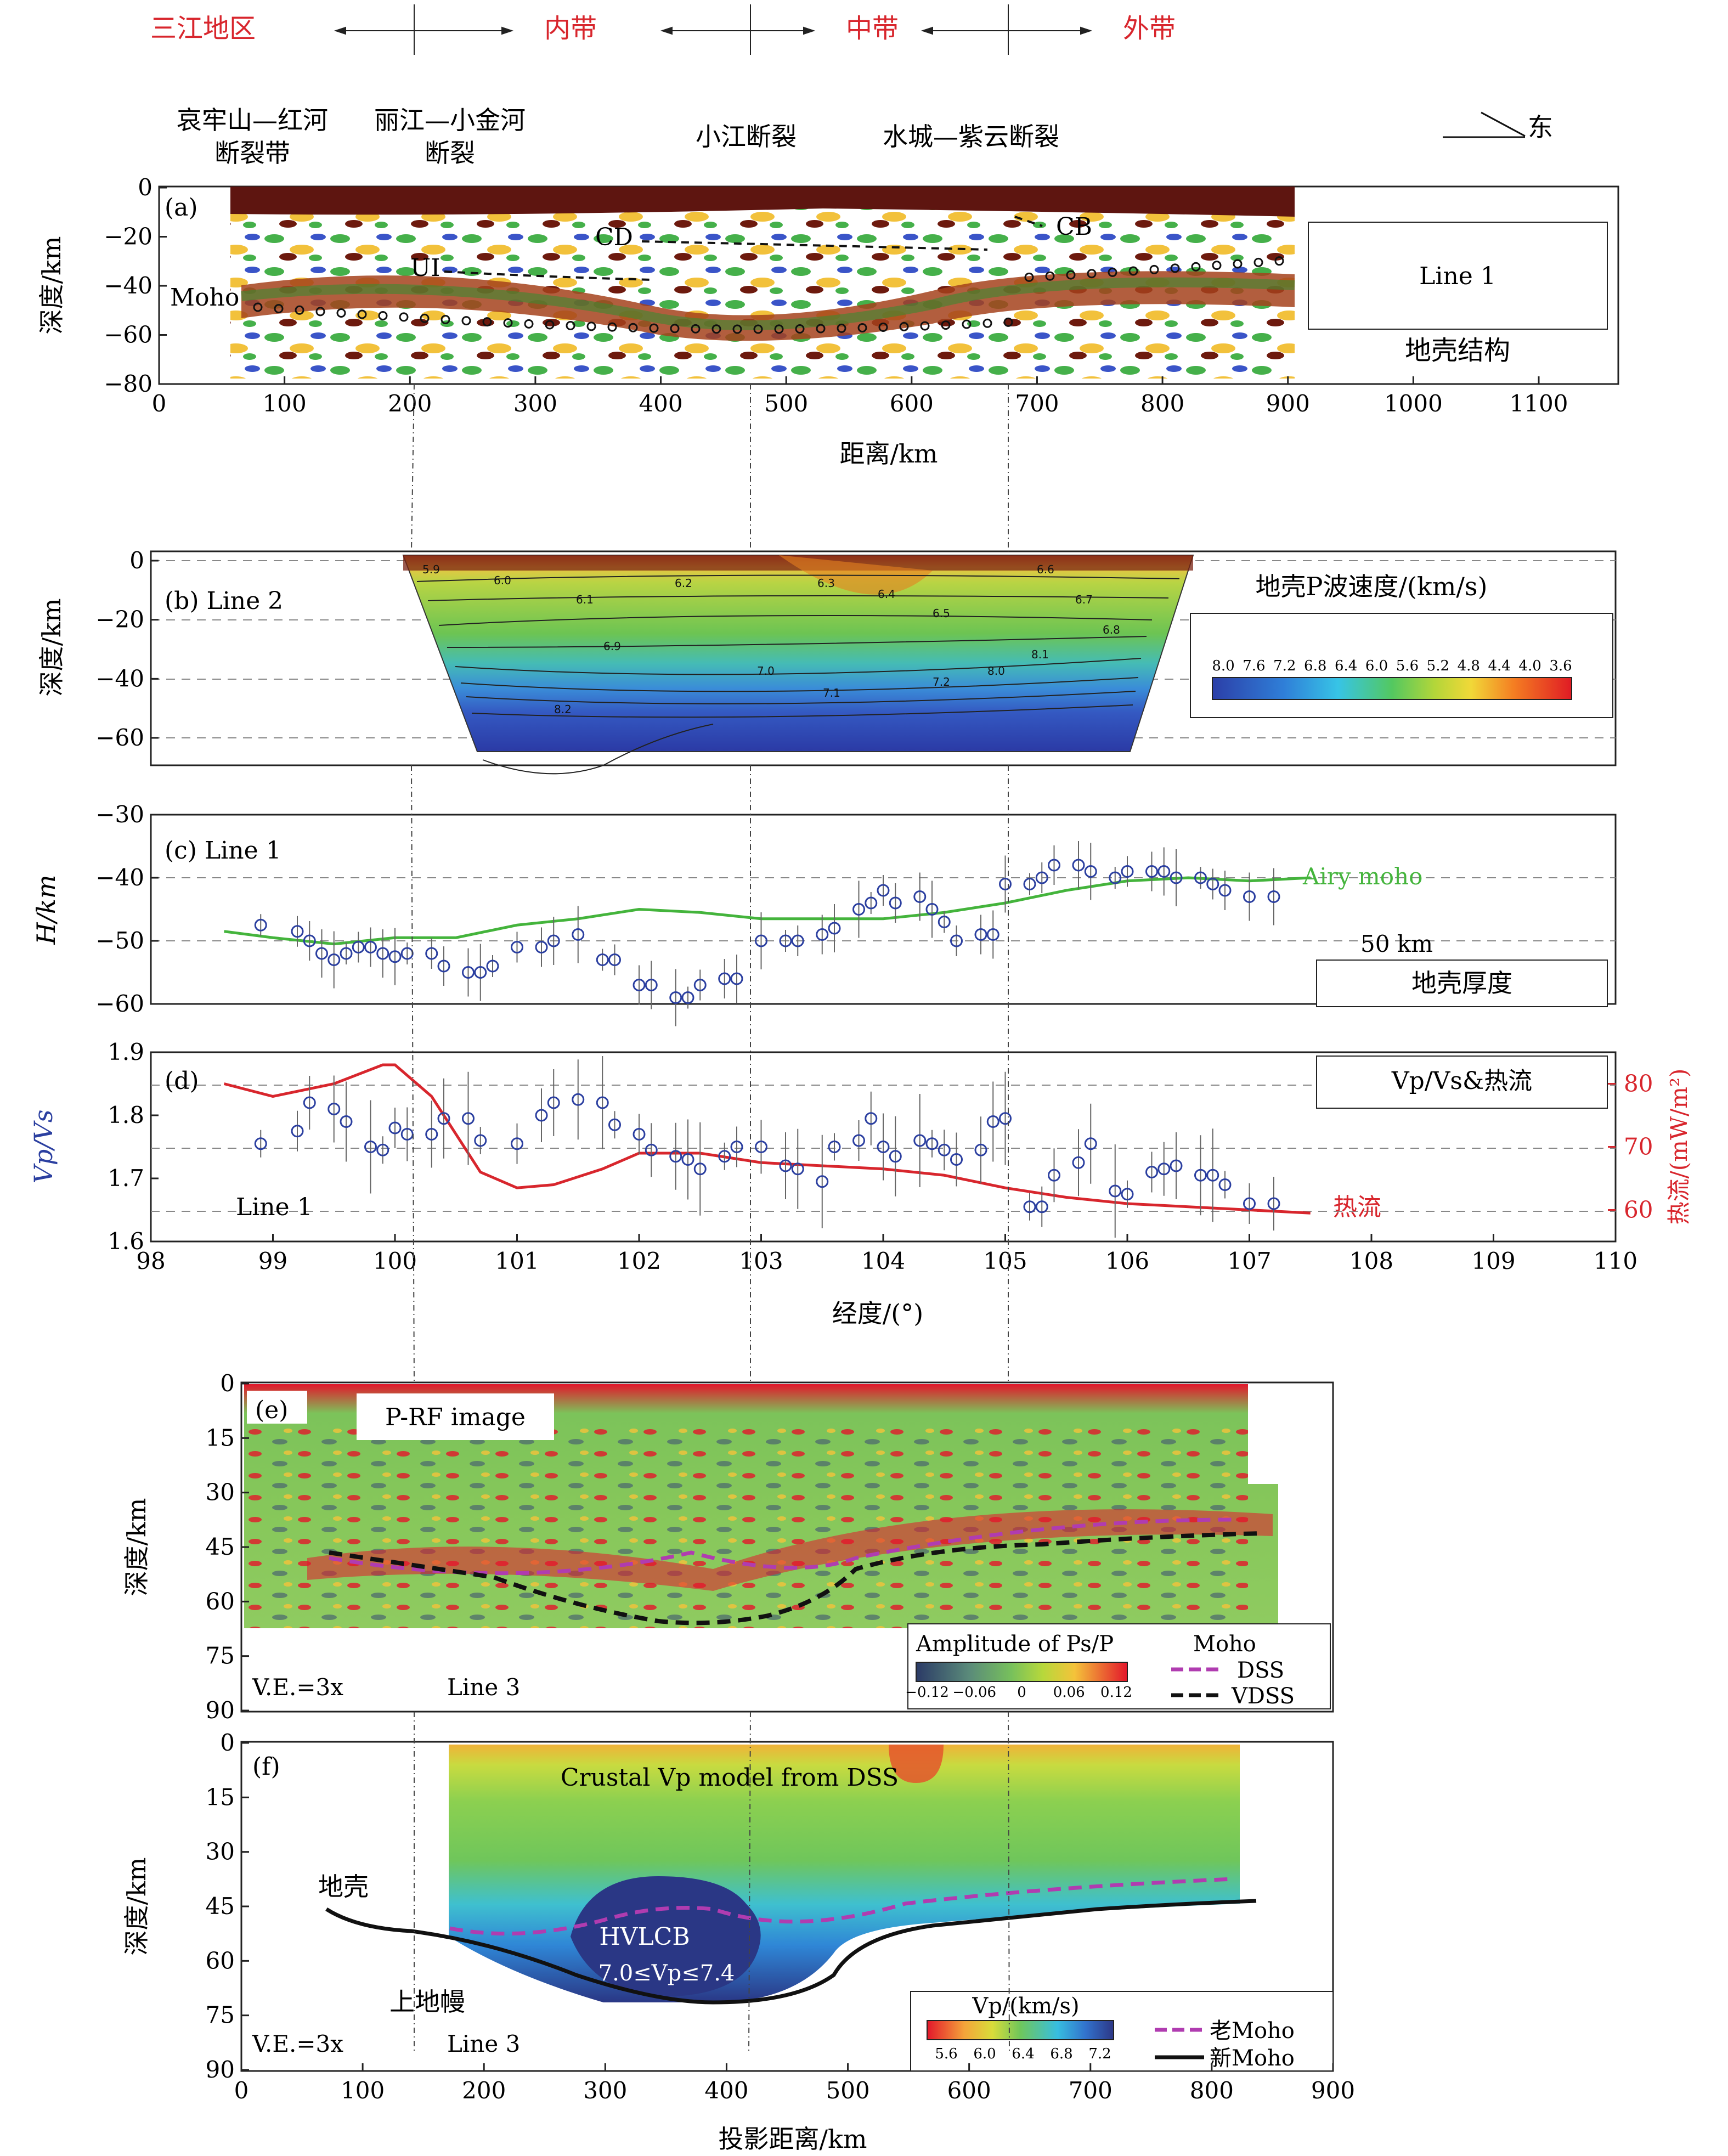 The width and height of the screenshot is (1728, 2156). Describe the element at coordinates (228, 1384) in the screenshot. I see `panel-e-ytick-label: 0` at that location.